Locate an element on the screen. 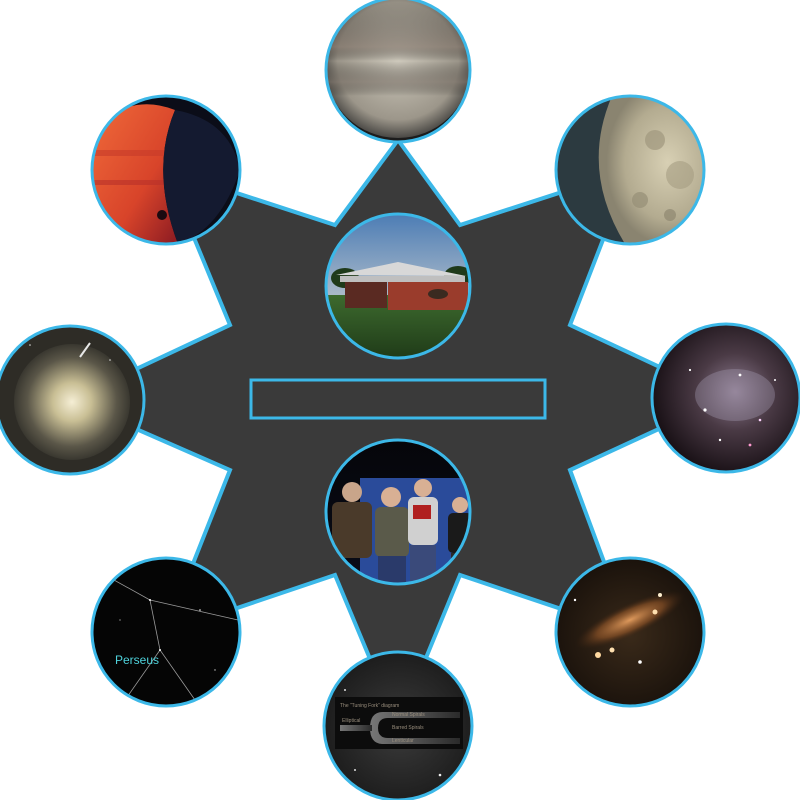 The image size is (800, 800). fork-item-3: Elliptical is located at coordinates (351, 721).